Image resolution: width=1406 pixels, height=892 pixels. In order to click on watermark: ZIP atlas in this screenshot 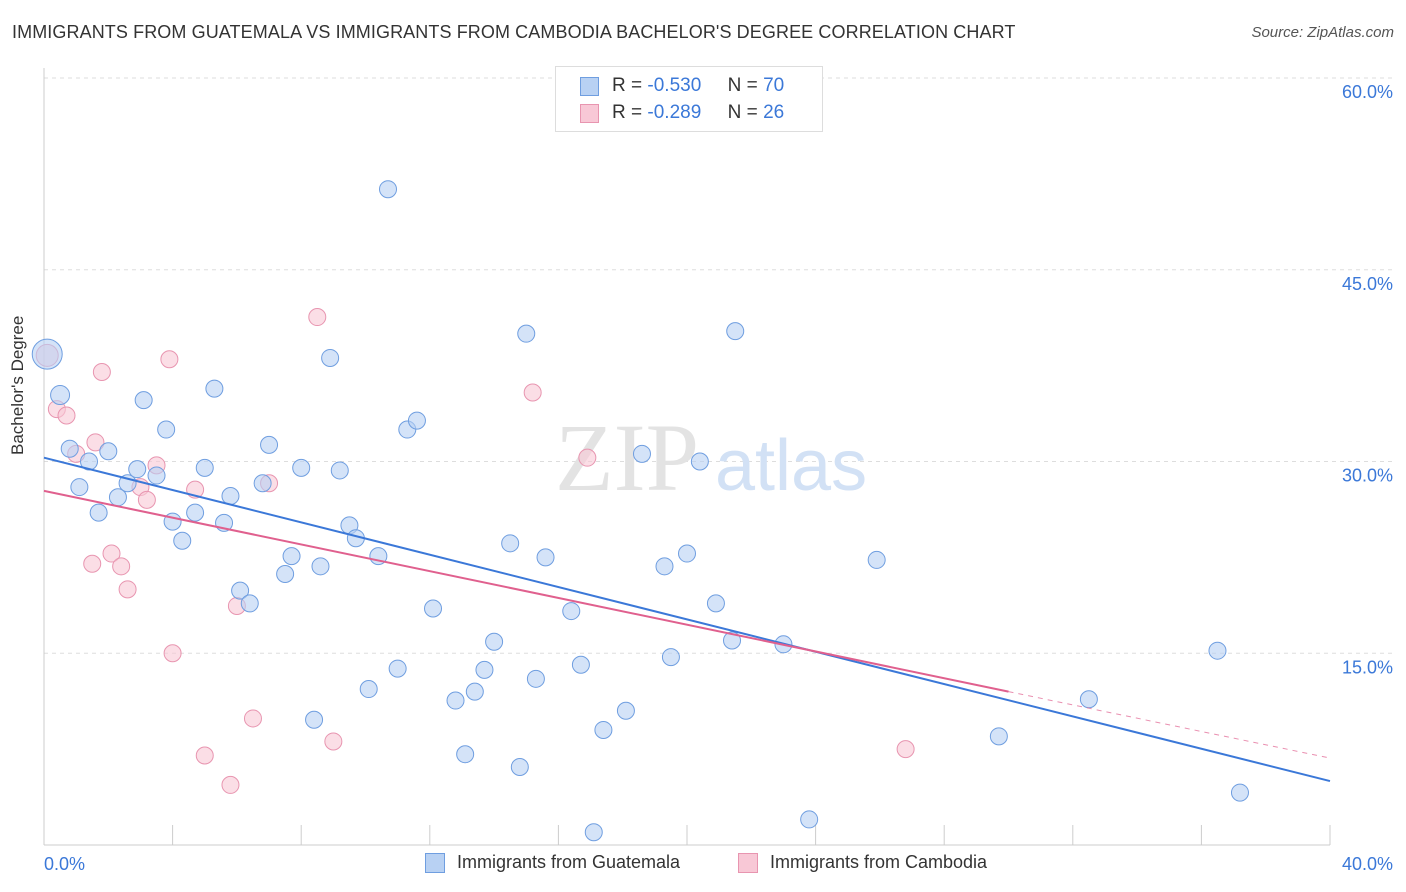, I will do `click(711, 457)`.